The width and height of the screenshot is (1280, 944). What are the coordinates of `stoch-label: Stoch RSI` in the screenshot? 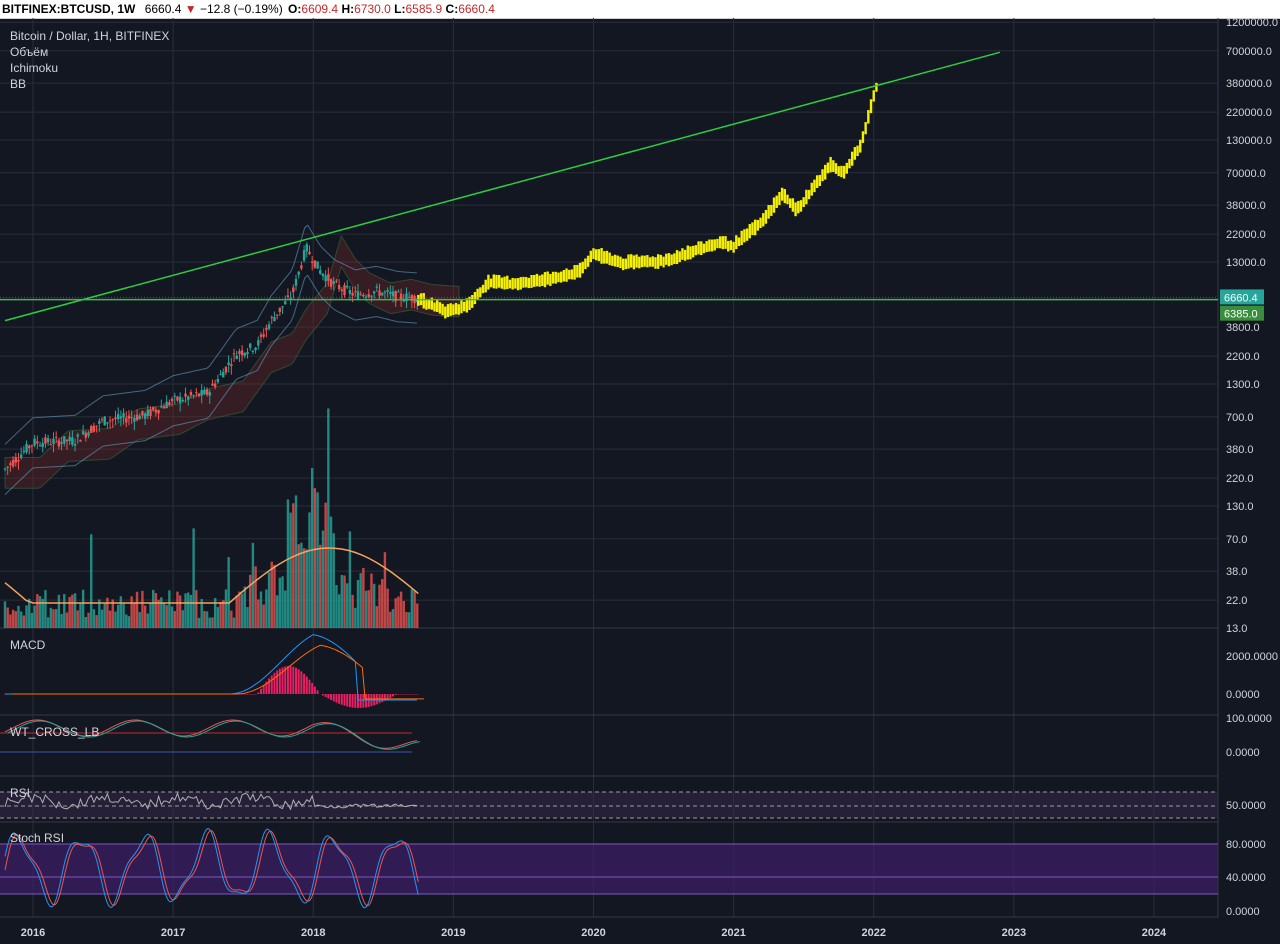 It's located at (37, 838).